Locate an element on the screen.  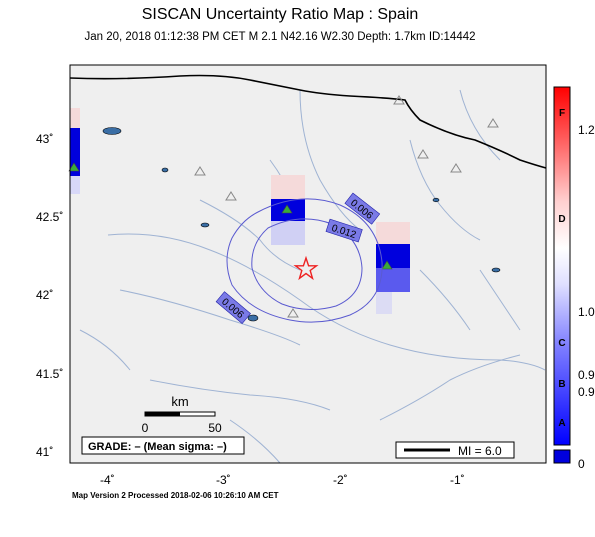
grade-text: GRADE: – (Mean sigma: –) is located at coordinates (157, 447).